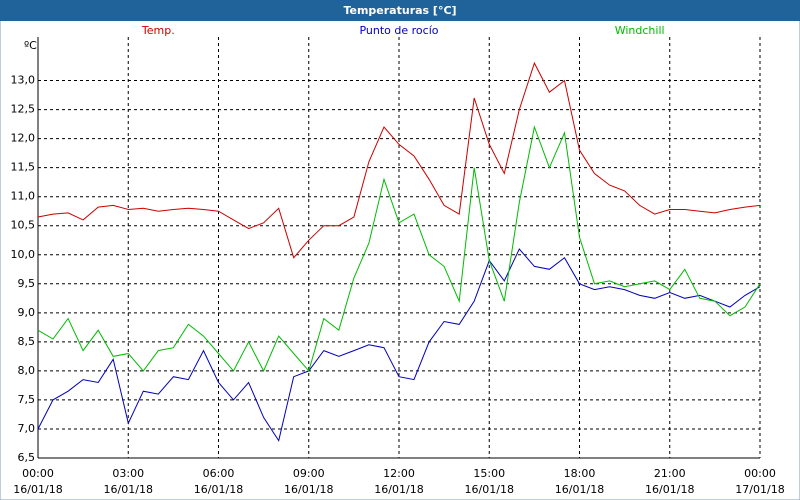 This screenshot has height=500, width=800. Describe the element at coordinates (23, 109) in the screenshot. I see `y-tick-label: 12,5` at that location.